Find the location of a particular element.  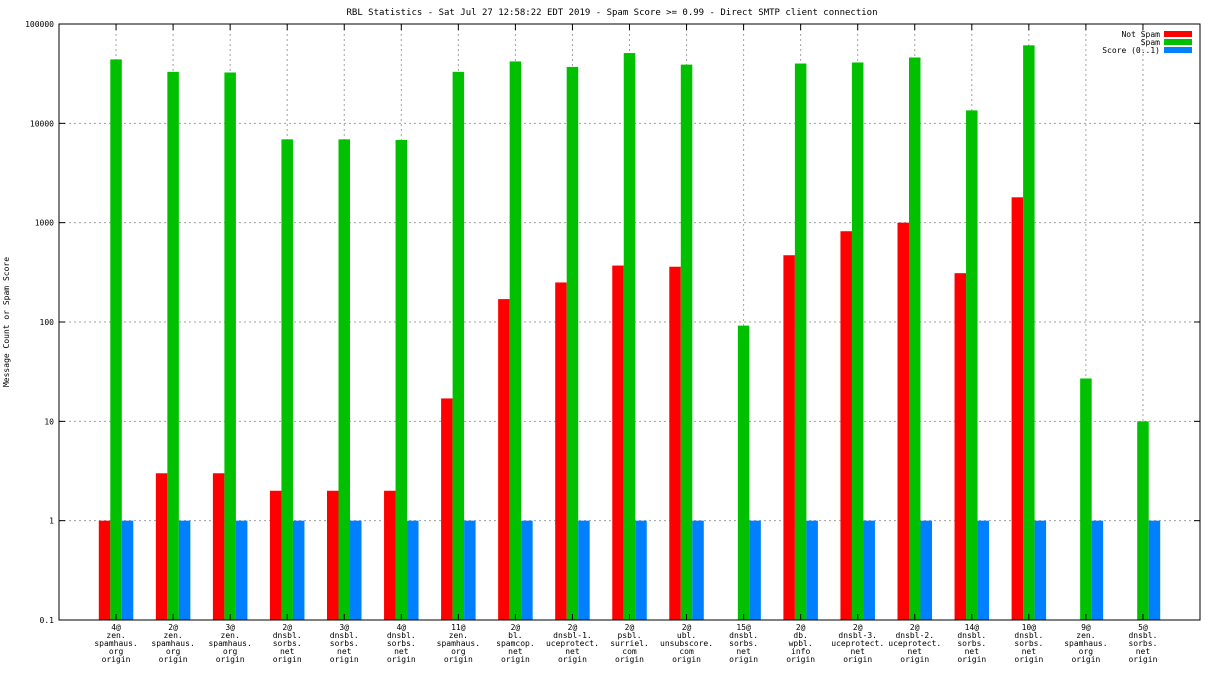

y-tick-label: 10000 is located at coordinates (42, 123).